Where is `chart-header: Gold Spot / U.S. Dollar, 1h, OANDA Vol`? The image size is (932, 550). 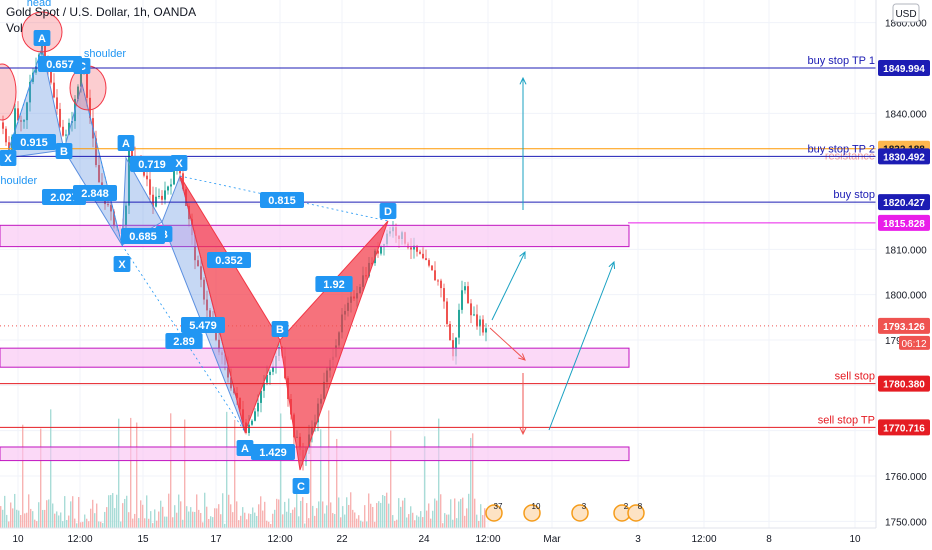 chart-header: Gold Spot / U.S. Dollar, 1h, OANDA Vol is located at coordinates (101, 20).